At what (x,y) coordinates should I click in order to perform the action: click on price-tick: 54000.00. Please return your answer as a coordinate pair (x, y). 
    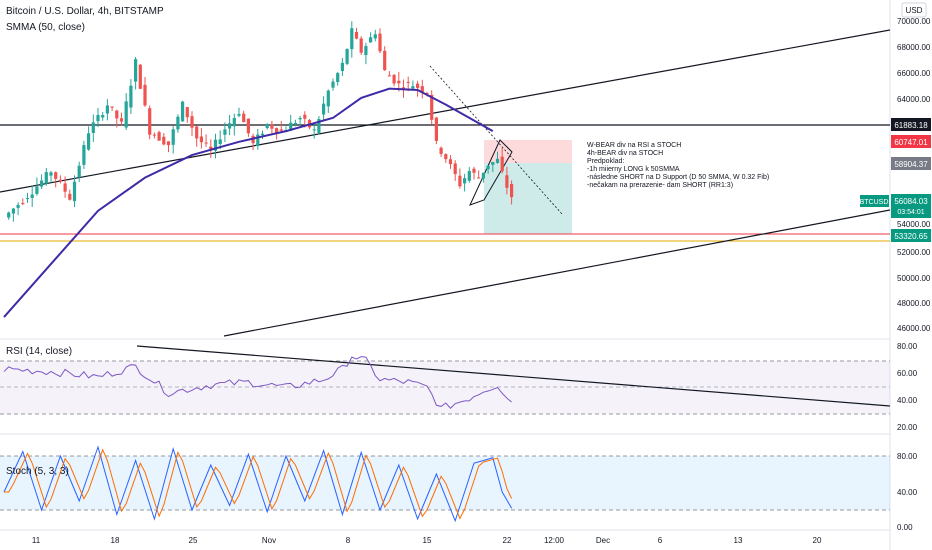
    Looking at the image, I should click on (914, 224).